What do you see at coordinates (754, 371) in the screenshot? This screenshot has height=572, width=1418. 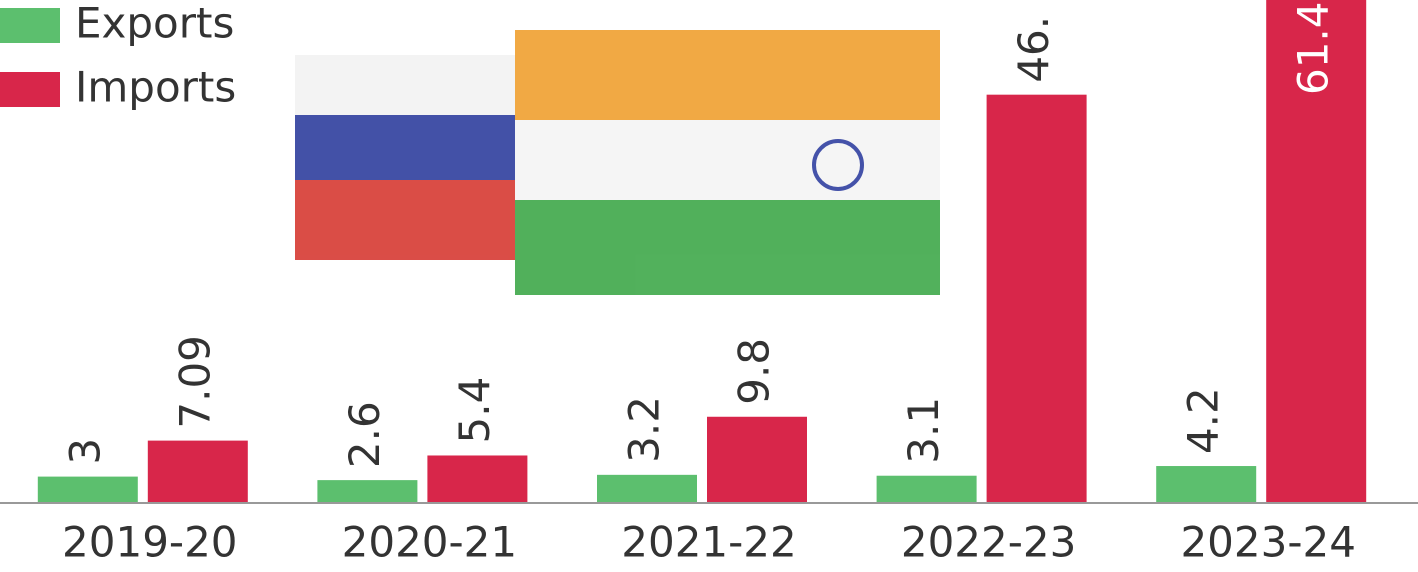 I see `value-label: 9.8` at bounding box center [754, 371].